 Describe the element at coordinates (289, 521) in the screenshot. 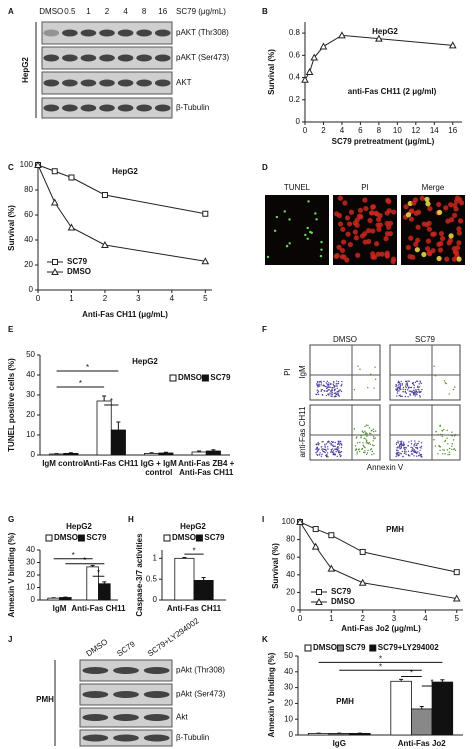

I see `y-tick-label: 100` at that location.